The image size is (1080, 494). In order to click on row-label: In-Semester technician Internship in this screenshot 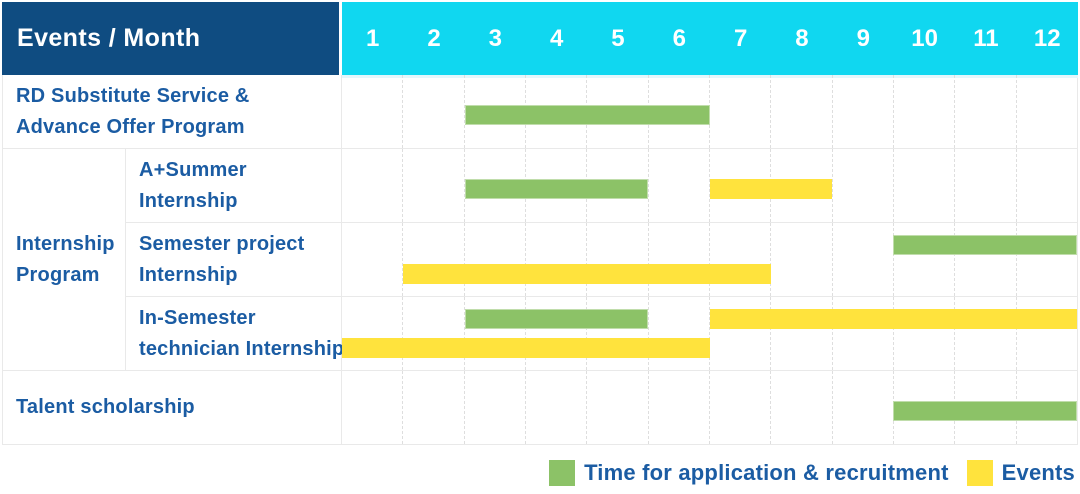, I will do `click(235, 333)`.